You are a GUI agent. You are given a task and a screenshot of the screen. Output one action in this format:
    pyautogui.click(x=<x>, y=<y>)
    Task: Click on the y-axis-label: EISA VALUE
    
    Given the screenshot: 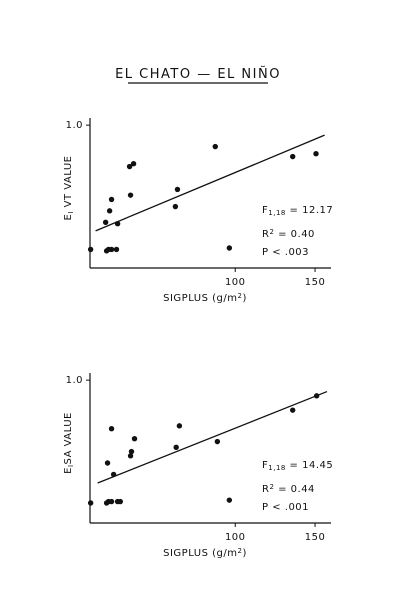 What is the action you would take?
    pyautogui.click(x=69, y=443)
    